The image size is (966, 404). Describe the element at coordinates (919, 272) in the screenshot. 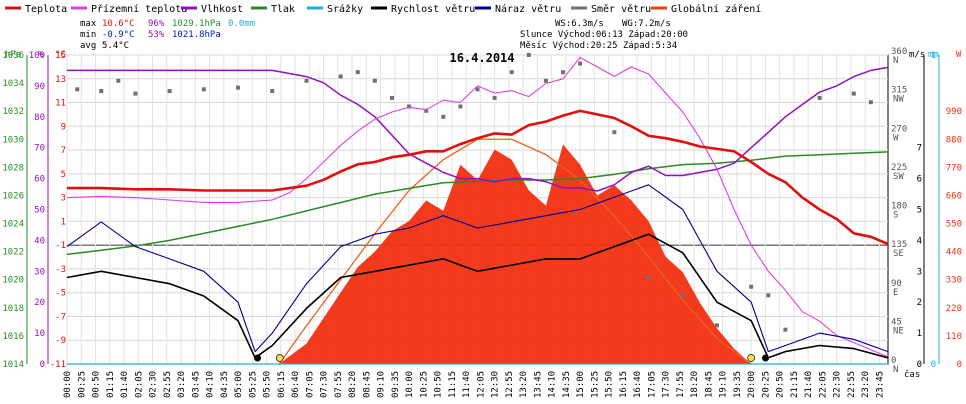

I see `axis-wind-tick: 3` at that location.